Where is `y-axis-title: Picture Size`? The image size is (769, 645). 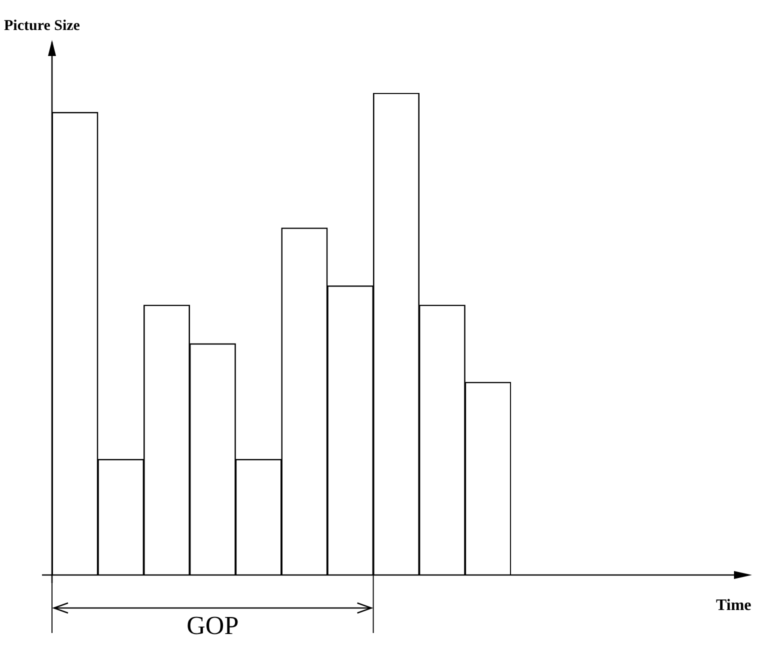
y-axis-title: Picture Size is located at coordinates (42, 26).